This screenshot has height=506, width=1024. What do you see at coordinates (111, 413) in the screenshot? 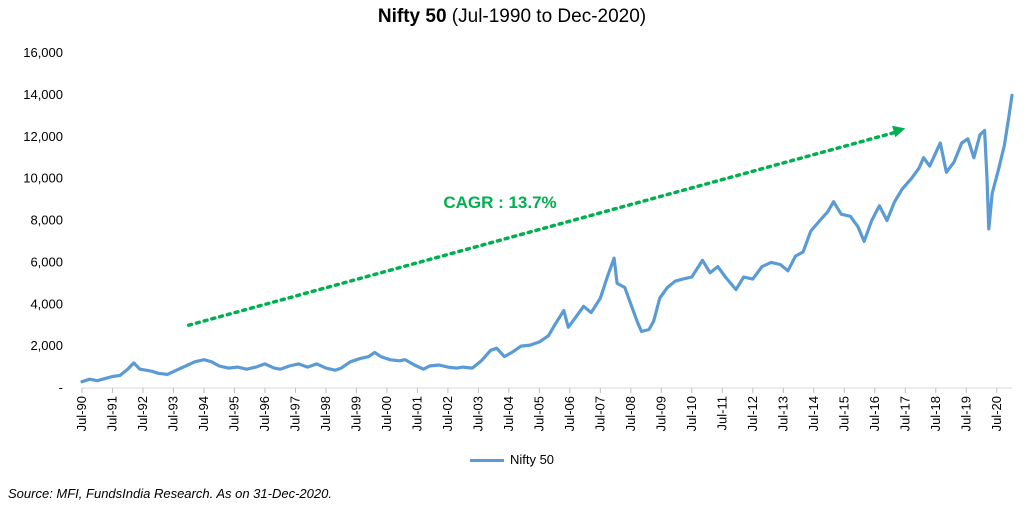
I see `x-tick-label: Jul-91` at bounding box center [111, 413].